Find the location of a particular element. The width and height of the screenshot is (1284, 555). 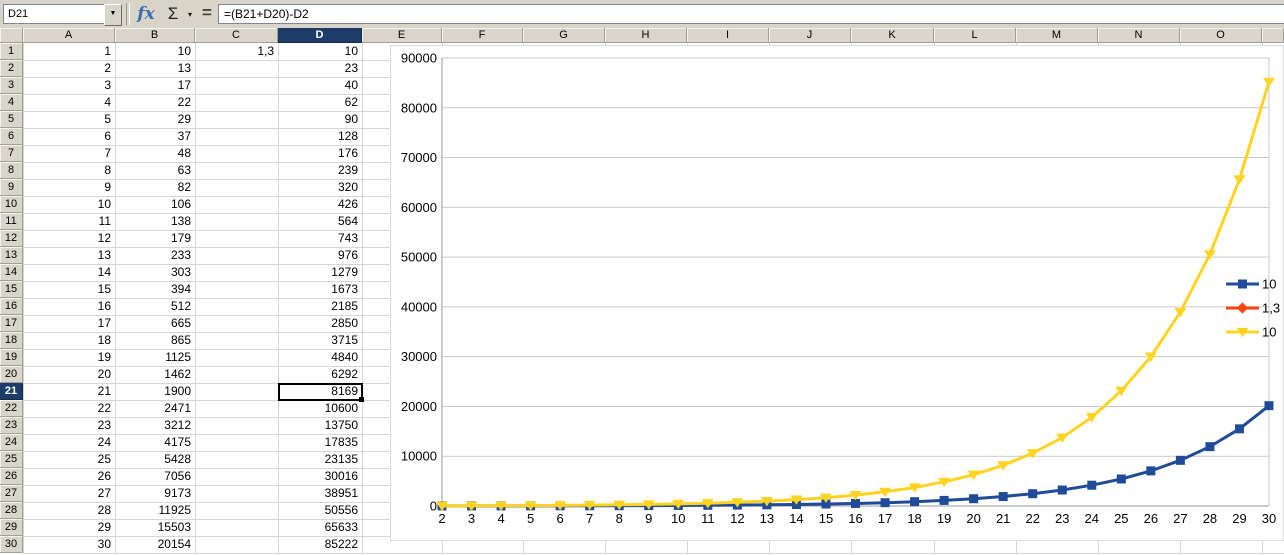

cell-A15: 15 is located at coordinates (104, 289).